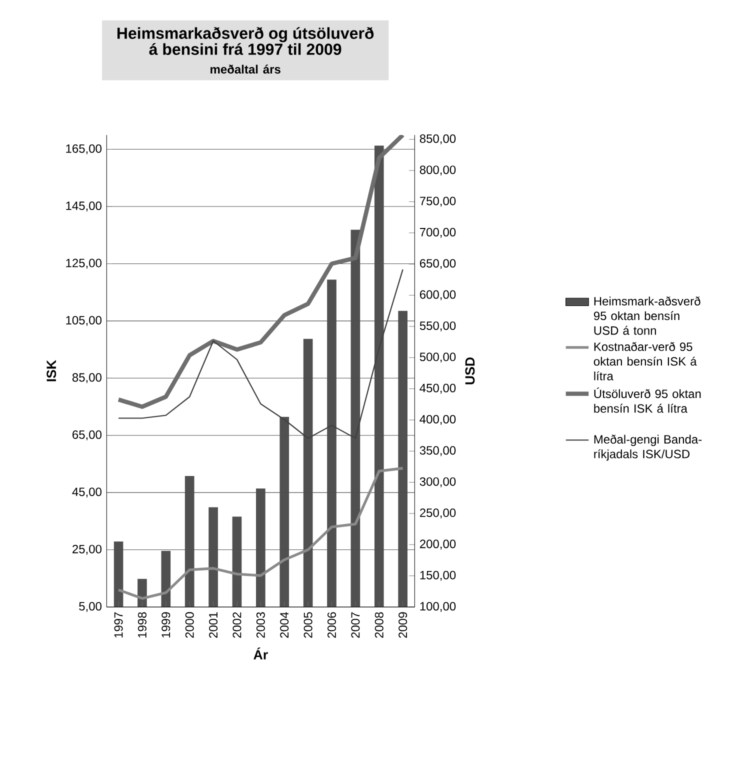 Image resolution: width=742 pixels, height=781 pixels. What do you see at coordinates (284, 625) in the screenshot?
I see `x-tick-label: 2004` at bounding box center [284, 625].